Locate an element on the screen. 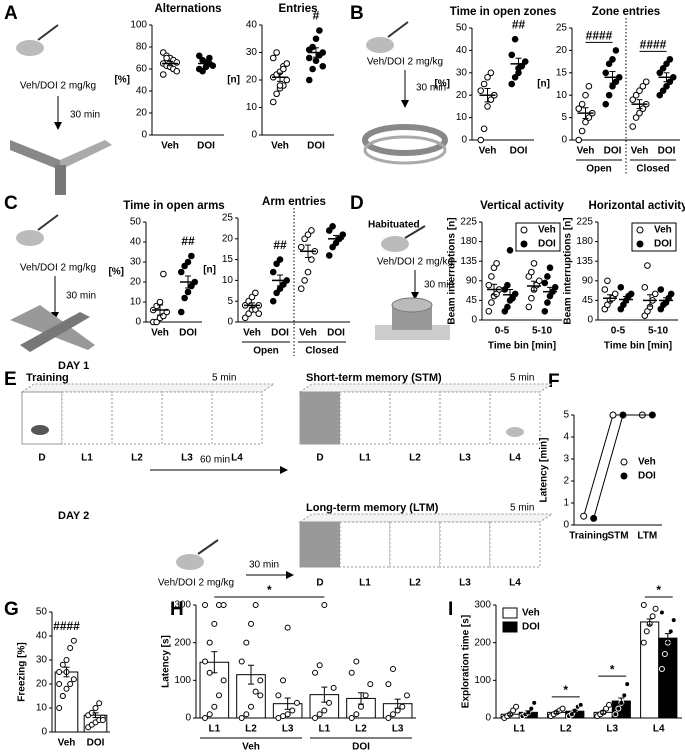 Image resolution: width=685 pixels, height=754 pixels. y-tick-label: 50 is located at coordinates (136, 222).